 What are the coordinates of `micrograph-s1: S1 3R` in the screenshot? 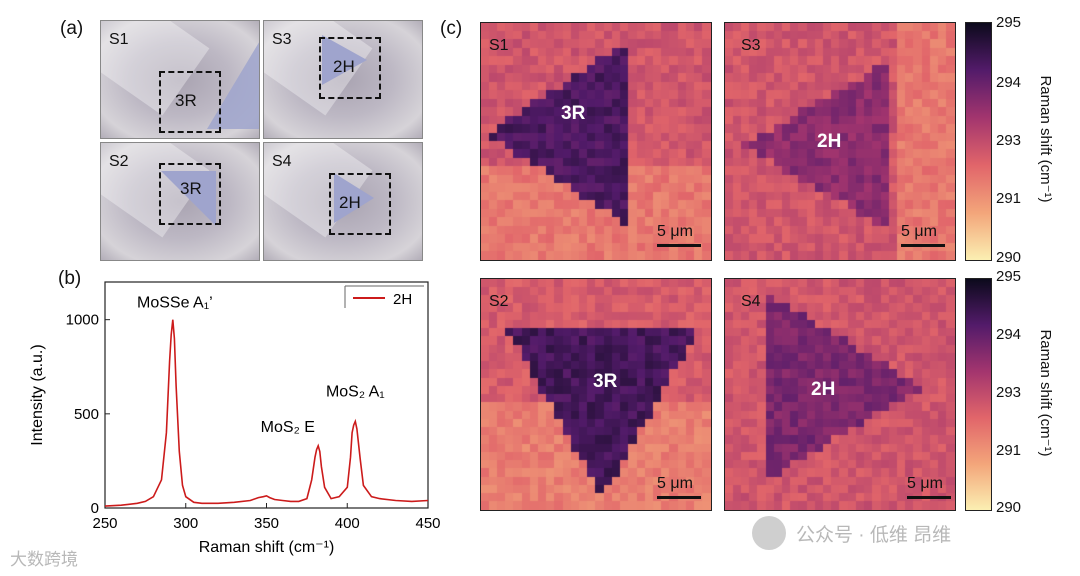 It's located at (180, 79).